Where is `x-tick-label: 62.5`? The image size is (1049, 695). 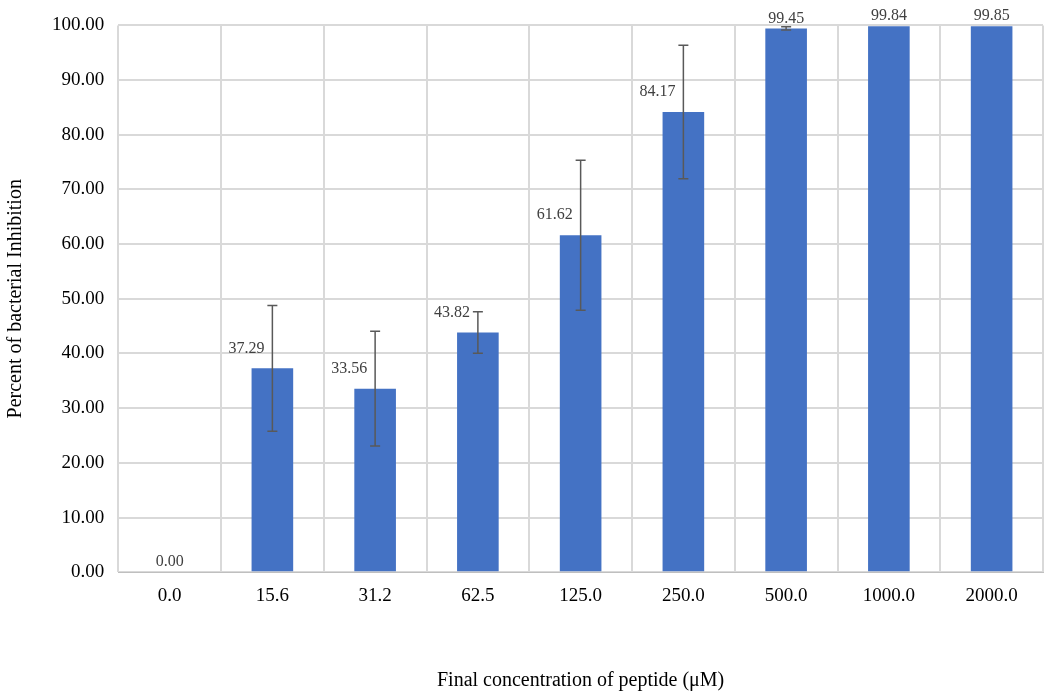 x-tick-label: 62.5 is located at coordinates (478, 594).